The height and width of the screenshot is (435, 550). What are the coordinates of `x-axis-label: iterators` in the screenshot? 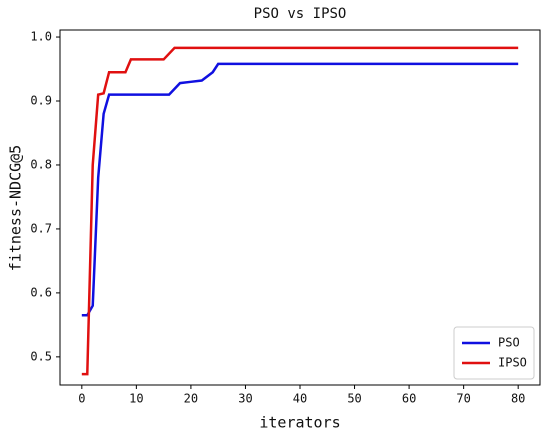 It's located at (299, 423).